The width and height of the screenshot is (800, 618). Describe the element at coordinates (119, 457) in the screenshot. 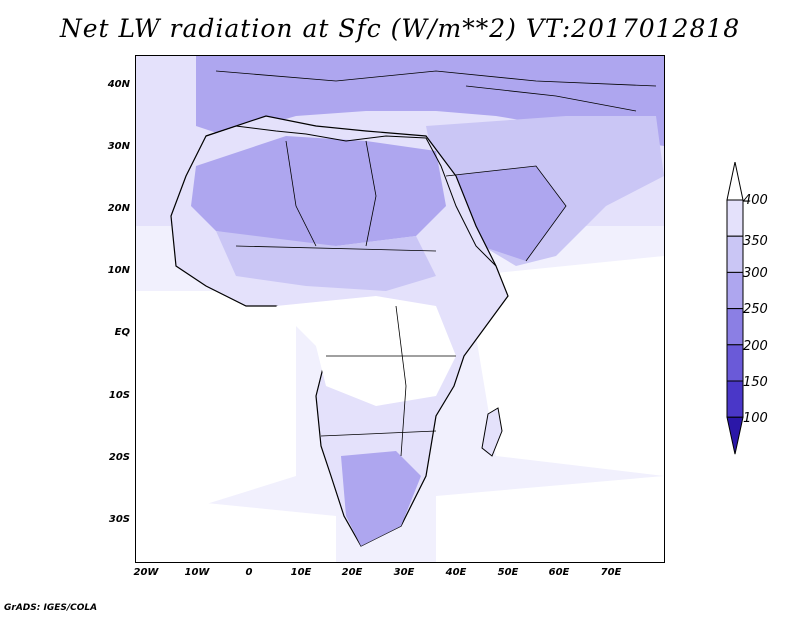

I see `lat-label-20s: 20S` at that location.